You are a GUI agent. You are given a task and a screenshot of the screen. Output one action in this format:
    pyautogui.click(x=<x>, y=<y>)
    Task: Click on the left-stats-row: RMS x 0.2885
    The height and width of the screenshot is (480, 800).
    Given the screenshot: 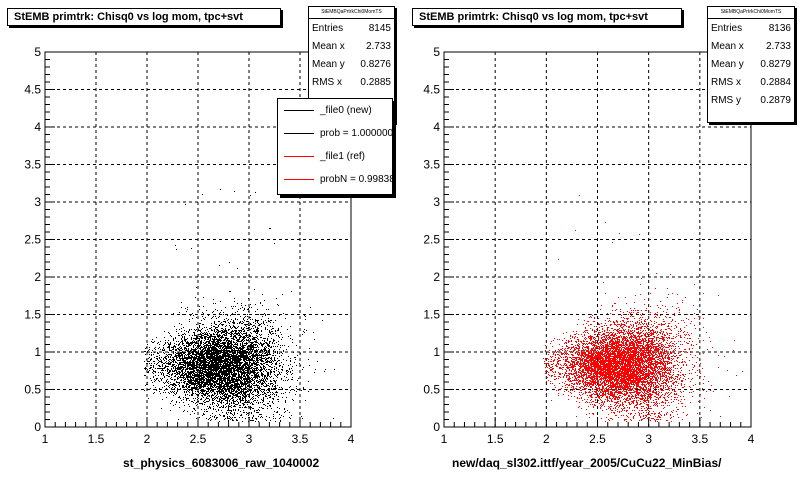 What is the action you would take?
    pyautogui.click(x=351, y=83)
    